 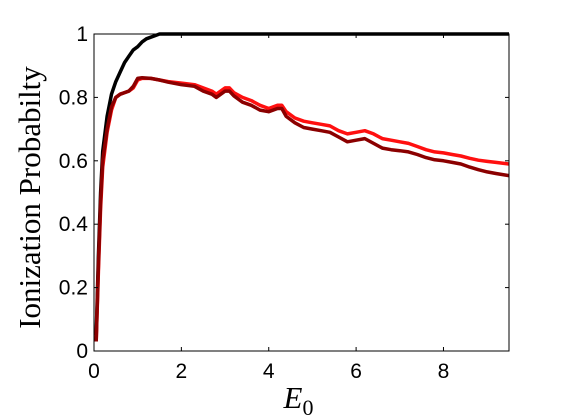 I want to click on x-axis-title-subscript: 0, so click(x=307, y=407).